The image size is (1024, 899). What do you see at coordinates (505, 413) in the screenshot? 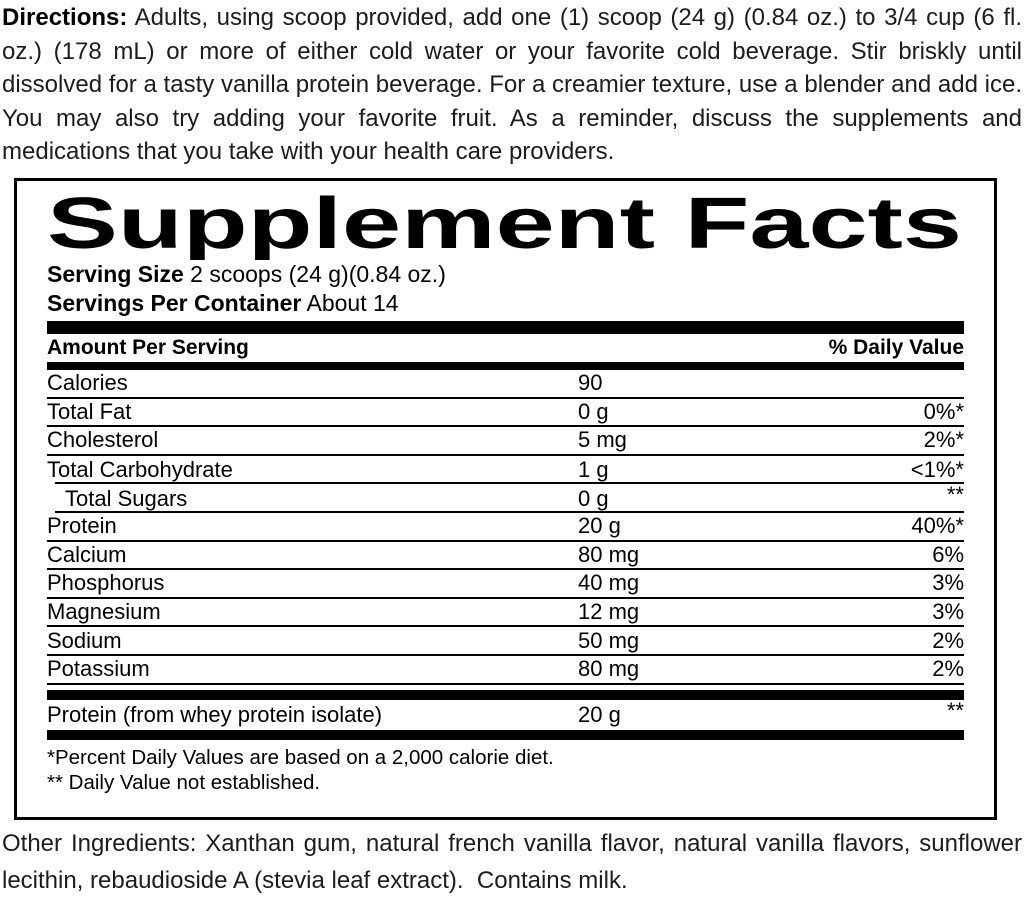
I see `table-row-total-fat: Total Fat 0 g 0%*` at bounding box center [505, 413].